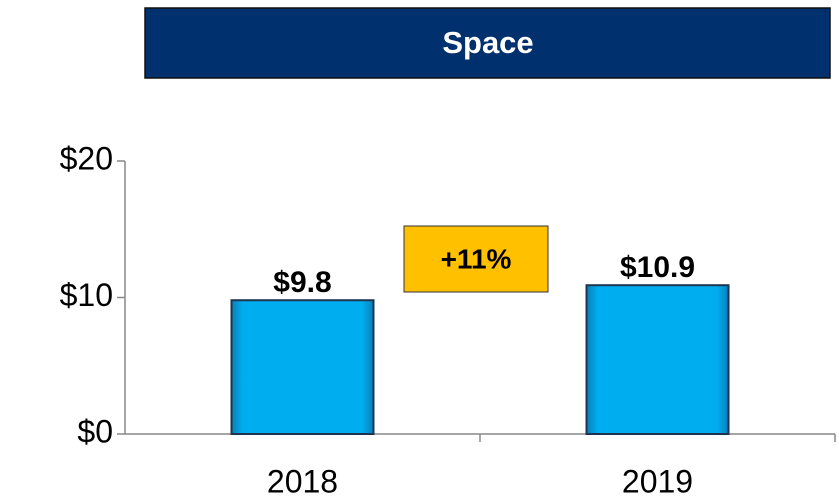 The width and height of the screenshot is (839, 500). What do you see at coordinates (86, 158) in the screenshot?
I see `y-tick-label: $20` at bounding box center [86, 158].